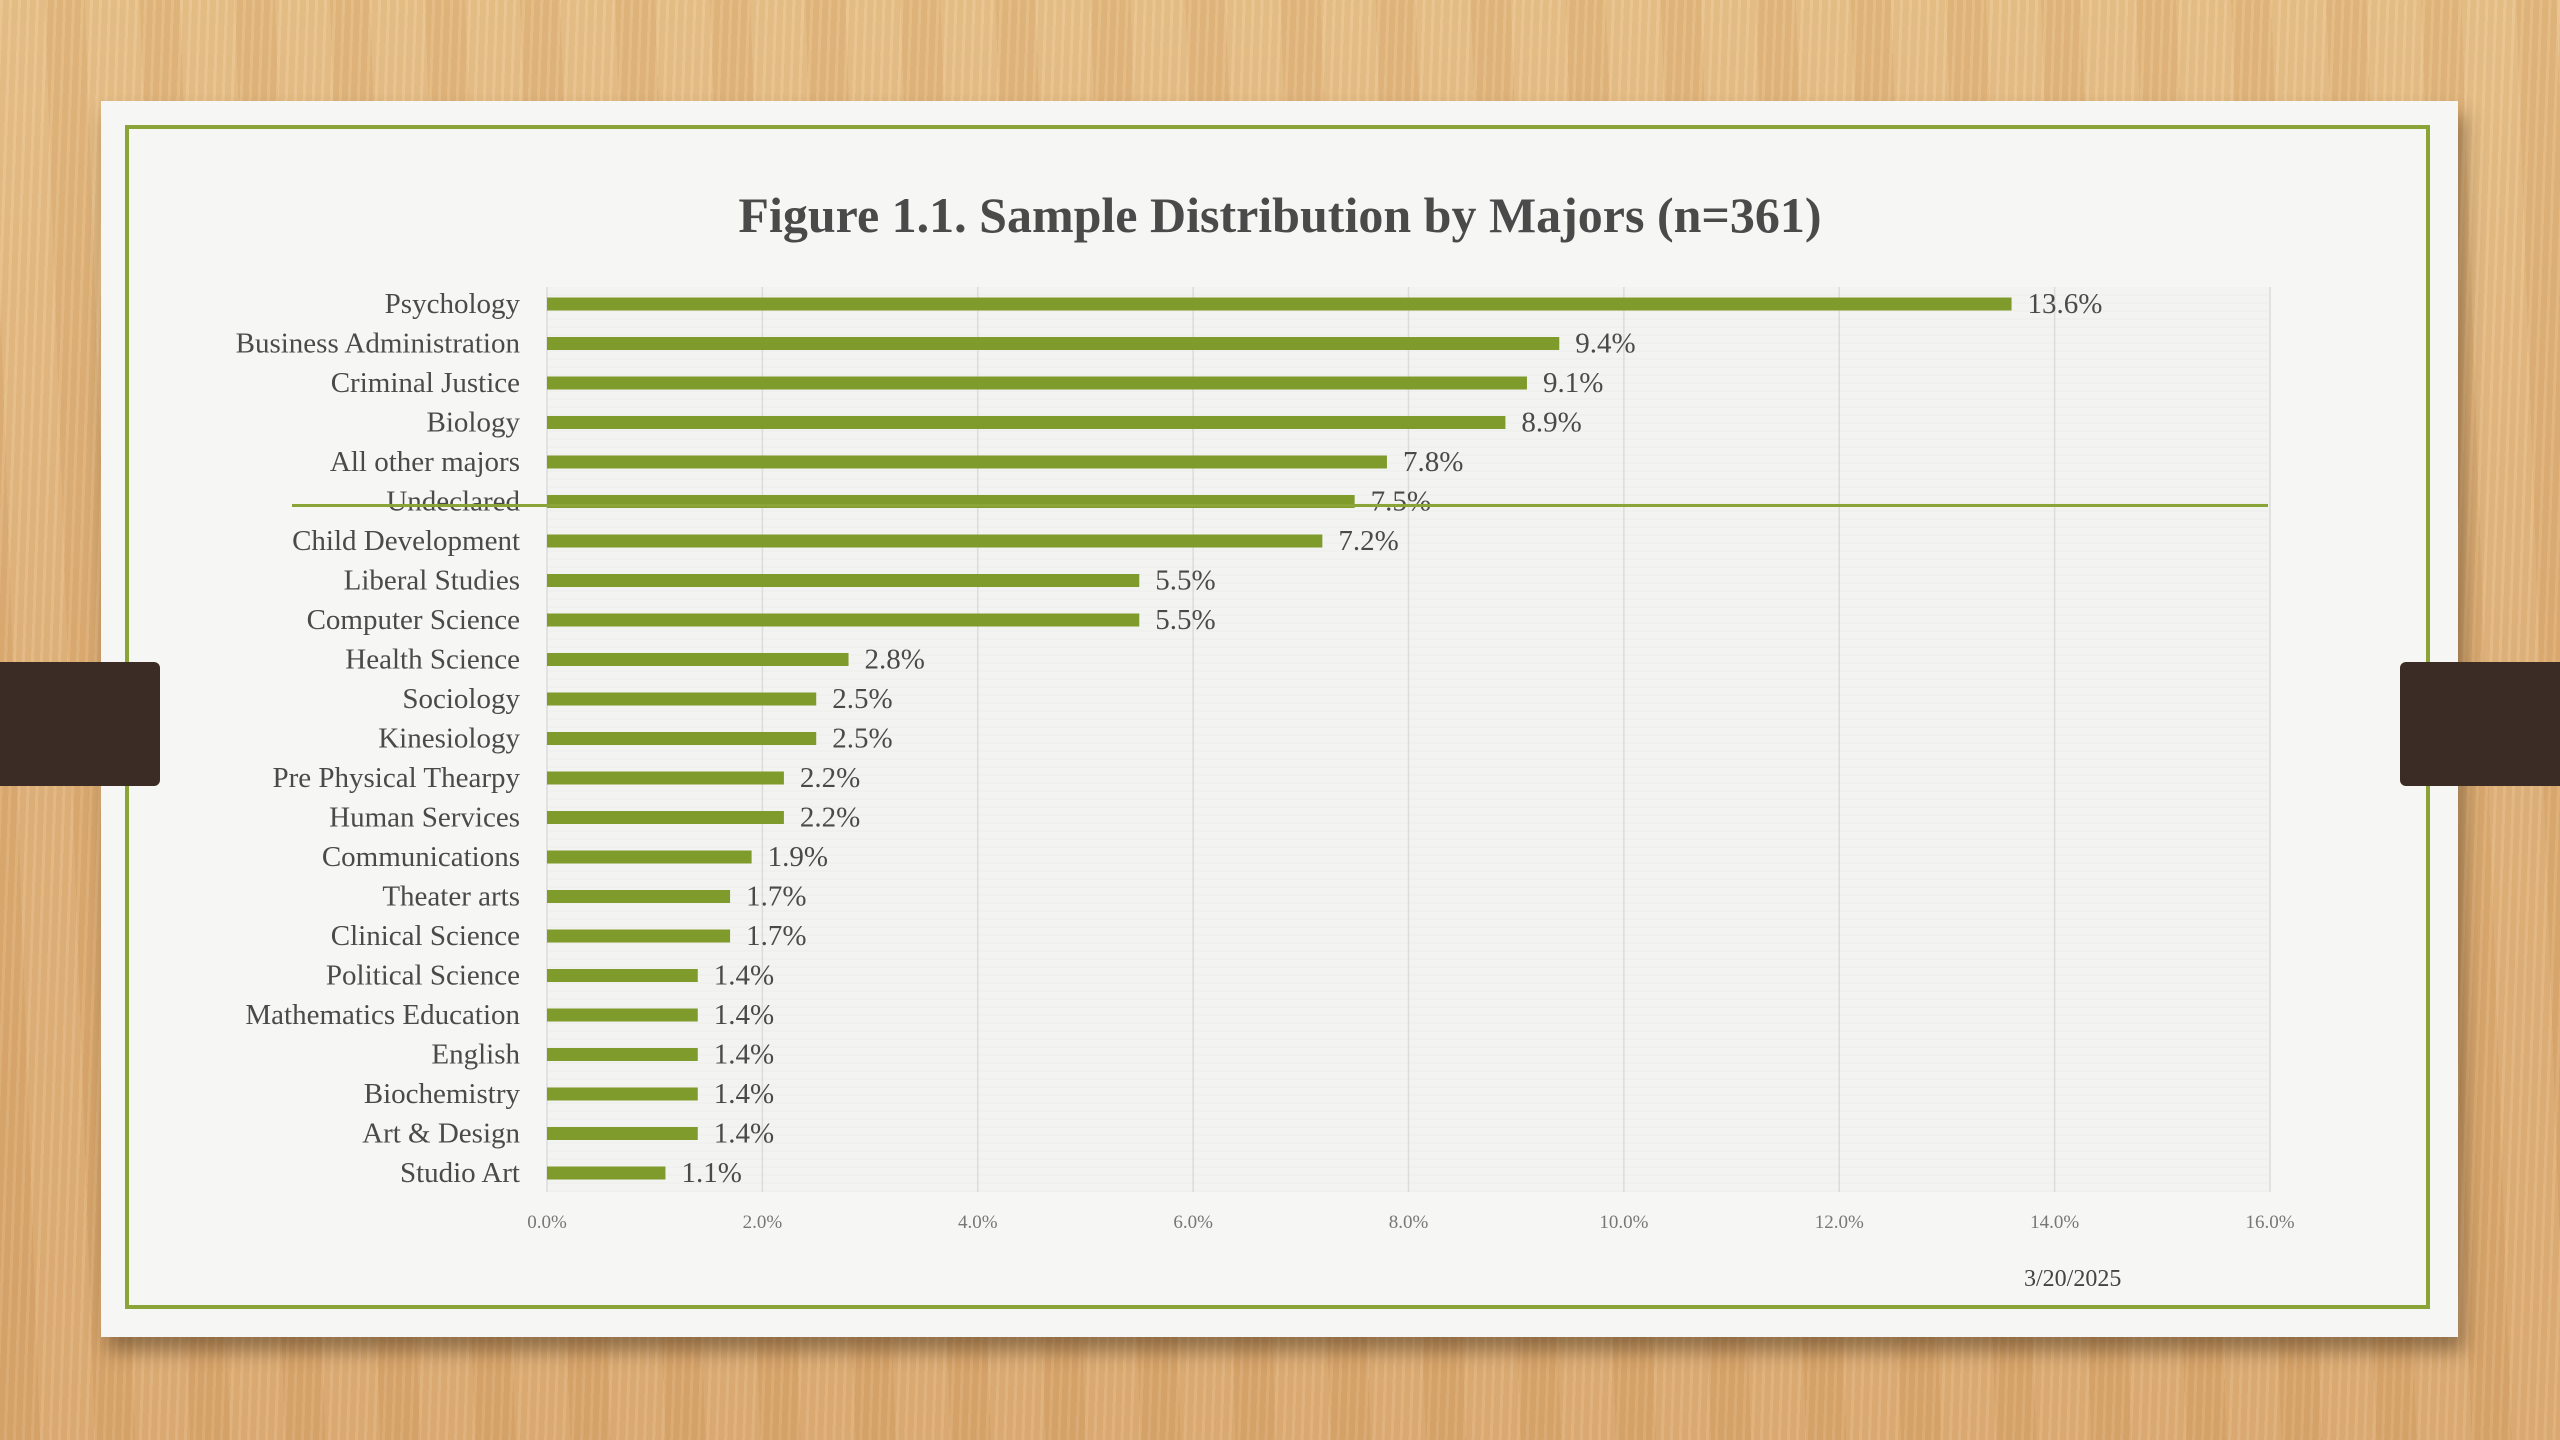 The image size is (2560, 1440). What do you see at coordinates (1573, 383) in the screenshot?
I see `data-label: 9.1%` at bounding box center [1573, 383].